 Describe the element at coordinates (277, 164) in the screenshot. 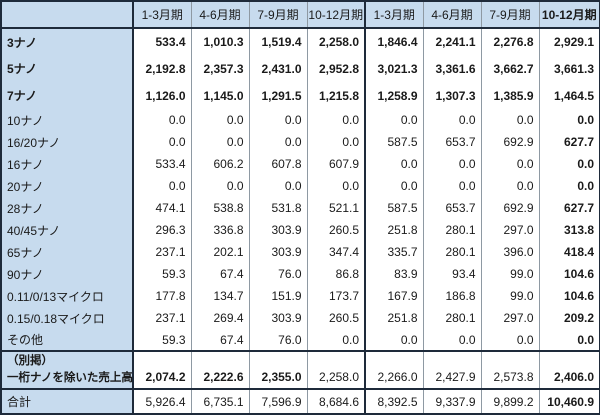

I see `cell: 607.8` at that location.